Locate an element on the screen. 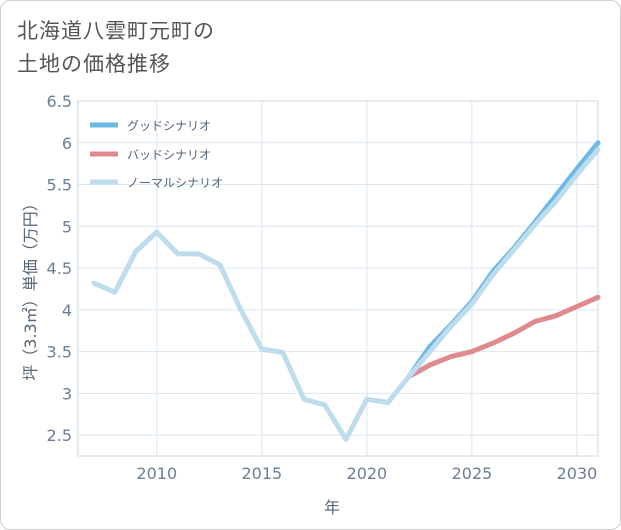  chart-title: 北海道八雲町元町の 土地の価格推移 is located at coordinates (297, 48).